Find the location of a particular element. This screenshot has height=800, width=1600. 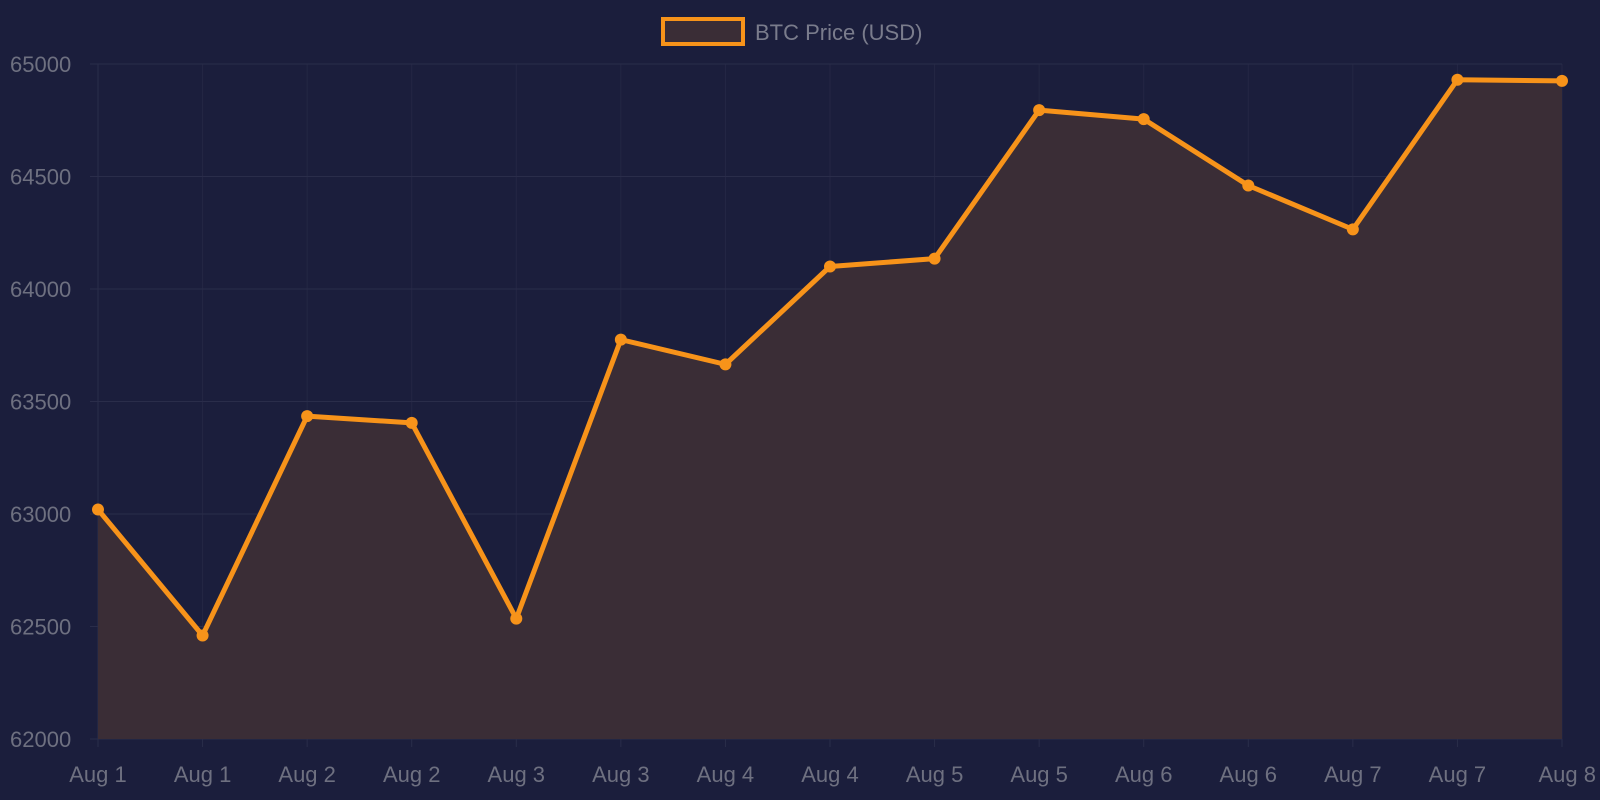

y-tick-label: 63500 is located at coordinates (40, 402).